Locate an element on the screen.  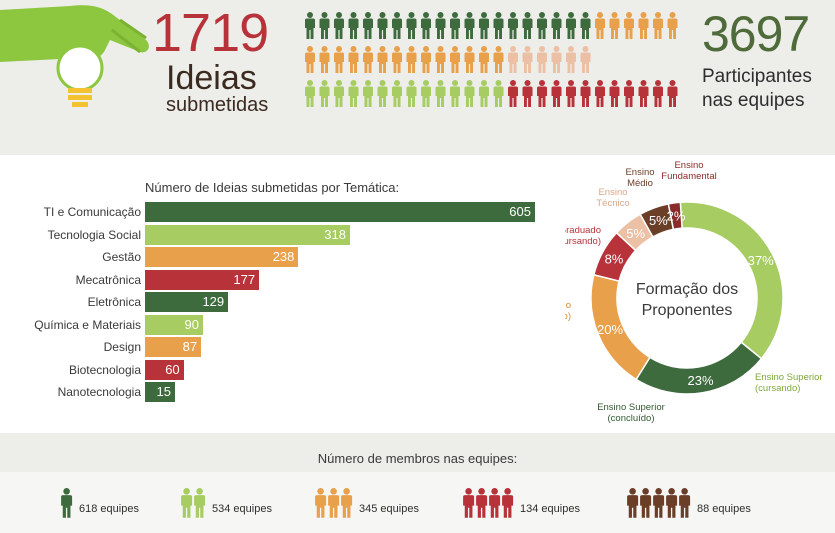
bar-value-label: 129 is located at coordinates (213, 301).